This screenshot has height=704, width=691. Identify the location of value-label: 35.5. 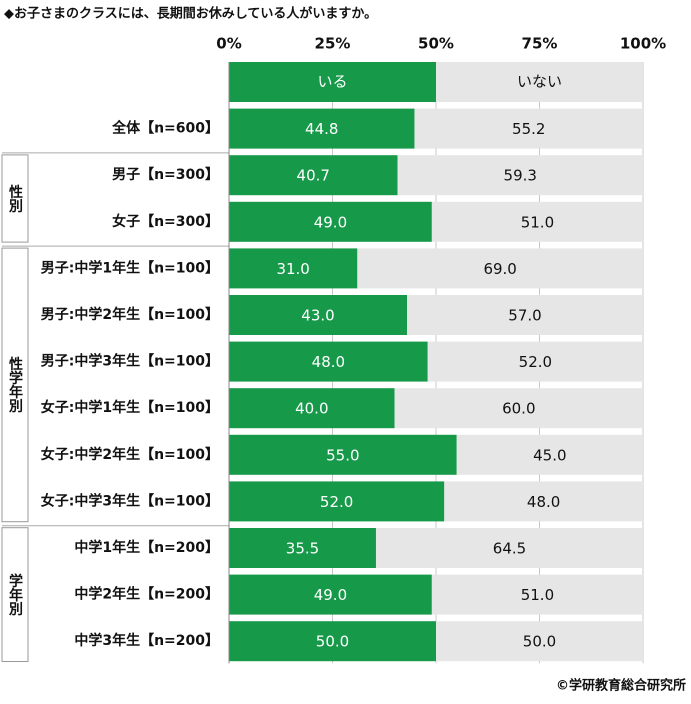
(302, 549).